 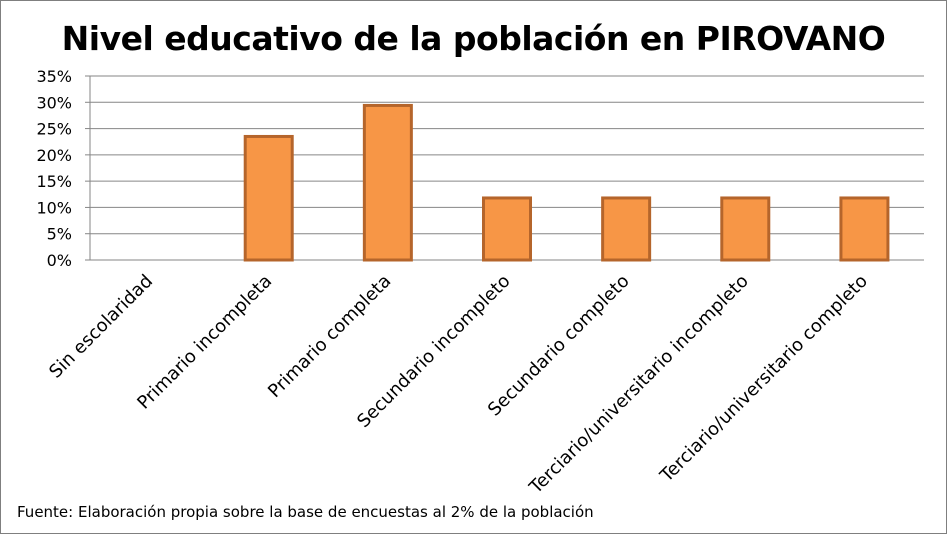 What do you see at coordinates (54, 76) in the screenshot?
I see `y-tick-label: 35%` at bounding box center [54, 76].